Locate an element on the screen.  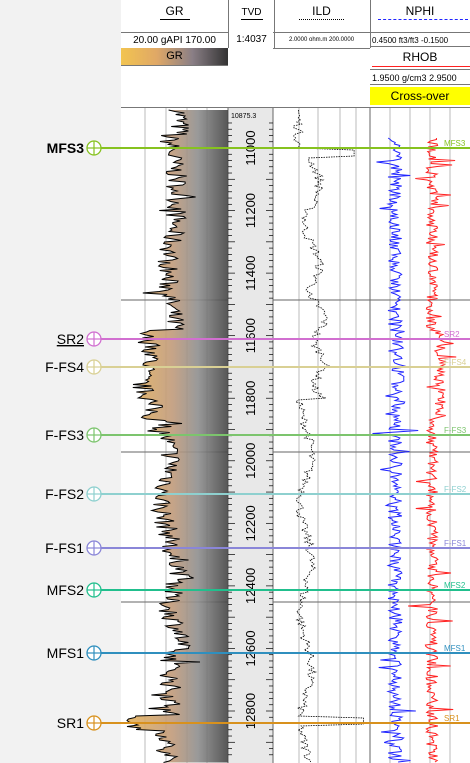
nphi-rhob-curve-group is located at coordinates (414, 450).